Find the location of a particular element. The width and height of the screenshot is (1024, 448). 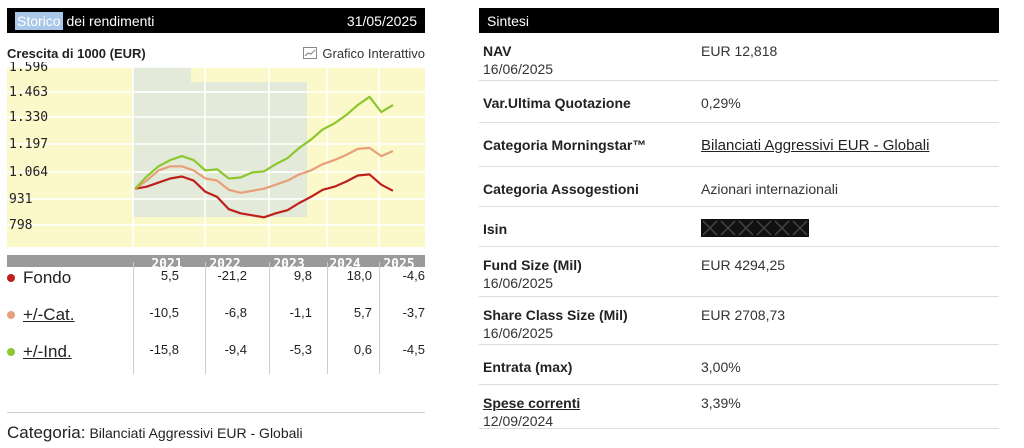

summary-row: Entrata (max) 3,00% is located at coordinates (739, 365).